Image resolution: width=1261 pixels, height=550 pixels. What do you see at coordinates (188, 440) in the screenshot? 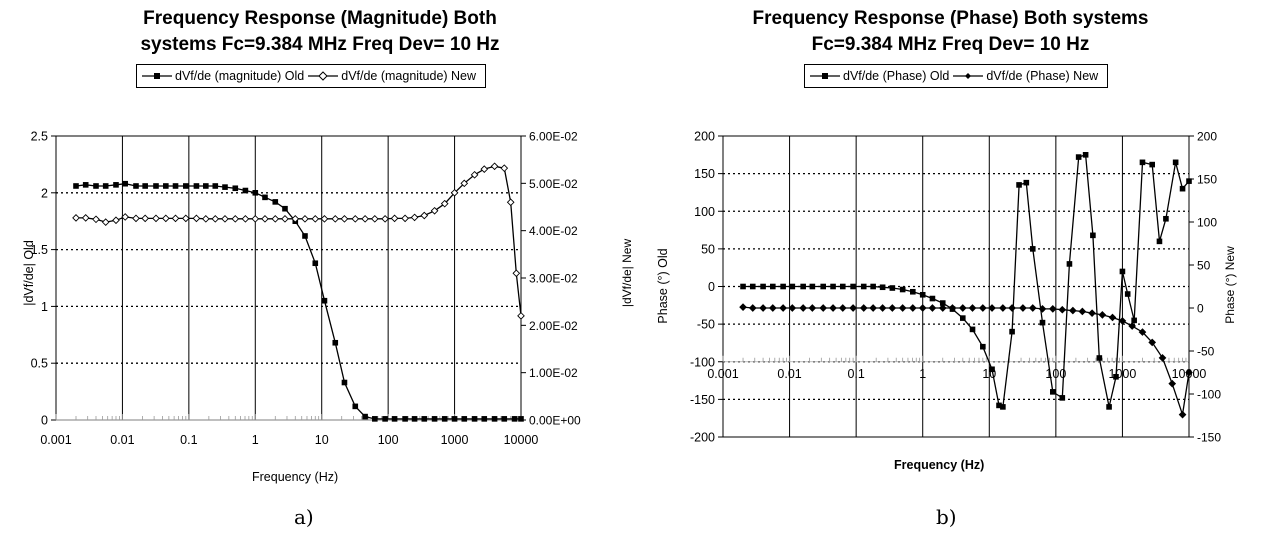
I see `x-tick-label: 0.1` at bounding box center [188, 440].